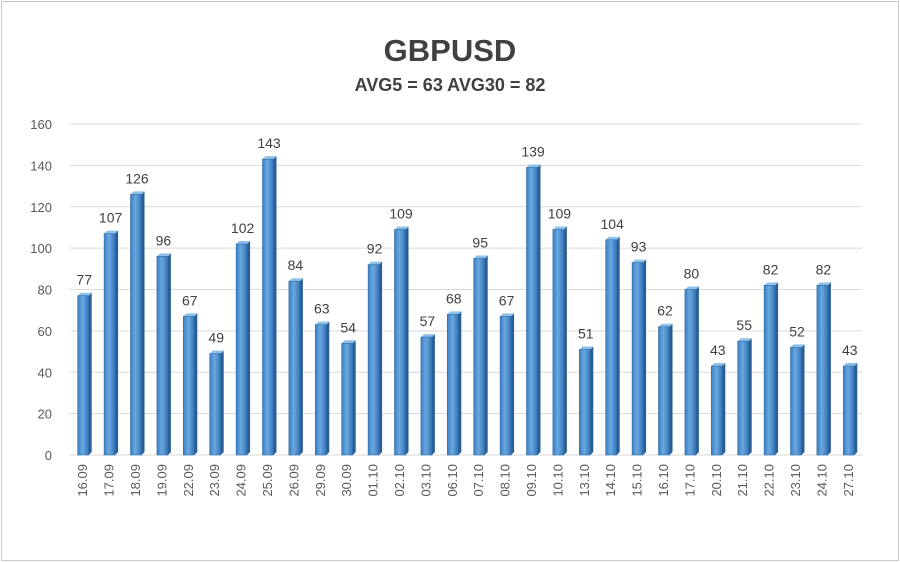 Image resolution: width=900 pixels, height=562 pixels. I want to click on x-tick-label: 18.09, so click(135, 480).